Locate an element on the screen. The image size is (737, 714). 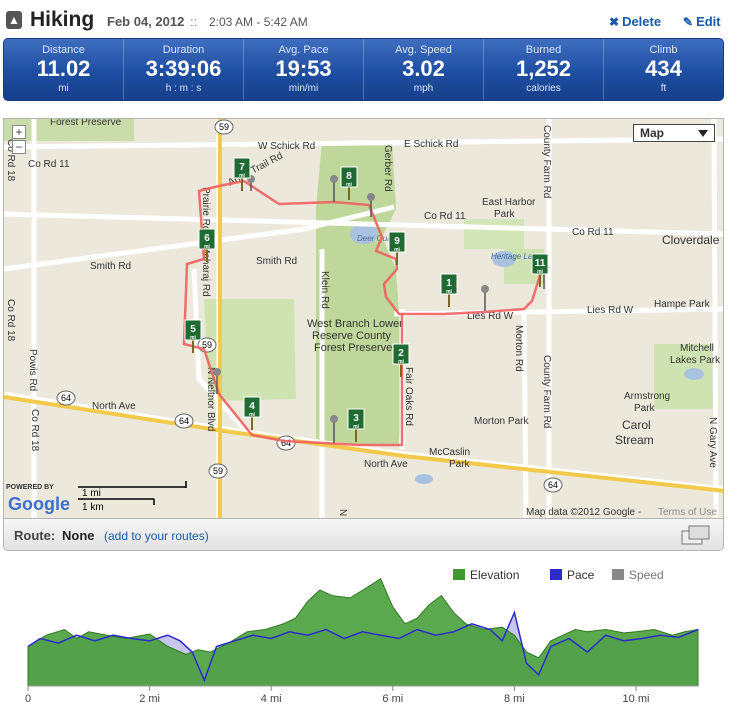
pencil-icon: ✎ is located at coordinates (688, 22).